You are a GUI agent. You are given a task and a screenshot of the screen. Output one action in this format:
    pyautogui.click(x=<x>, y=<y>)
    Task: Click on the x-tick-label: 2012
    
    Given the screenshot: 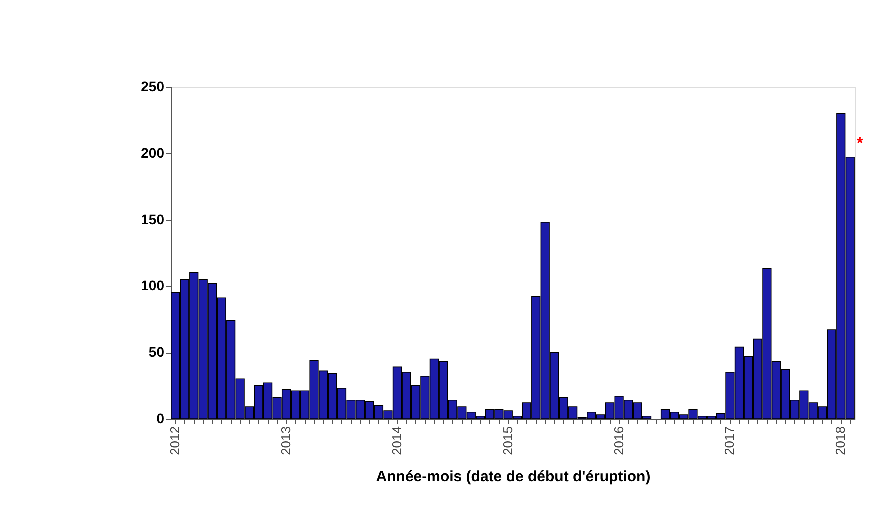 What is the action you would take?
    pyautogui.click(x=175, y=441)
    